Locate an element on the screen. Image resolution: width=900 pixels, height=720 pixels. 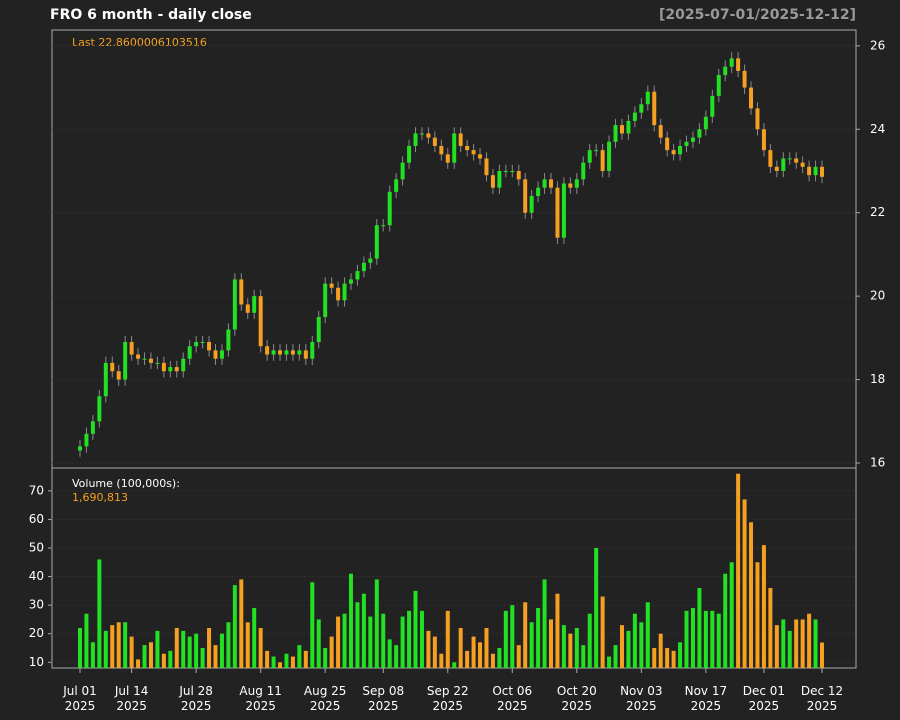
y-tick-label: 30 is located at coordinates (36, 605).